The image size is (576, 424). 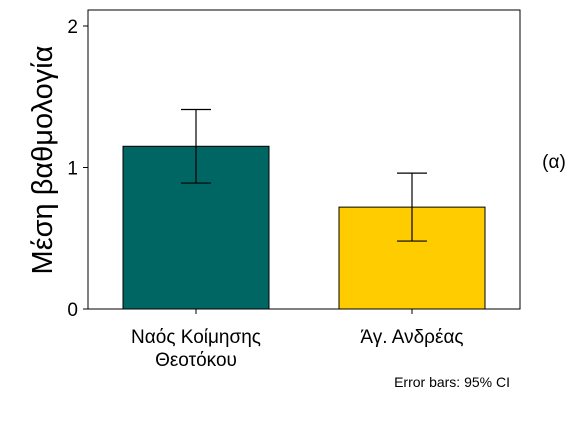 I want to click on panel-label: (α), so click(x=554, y=162).